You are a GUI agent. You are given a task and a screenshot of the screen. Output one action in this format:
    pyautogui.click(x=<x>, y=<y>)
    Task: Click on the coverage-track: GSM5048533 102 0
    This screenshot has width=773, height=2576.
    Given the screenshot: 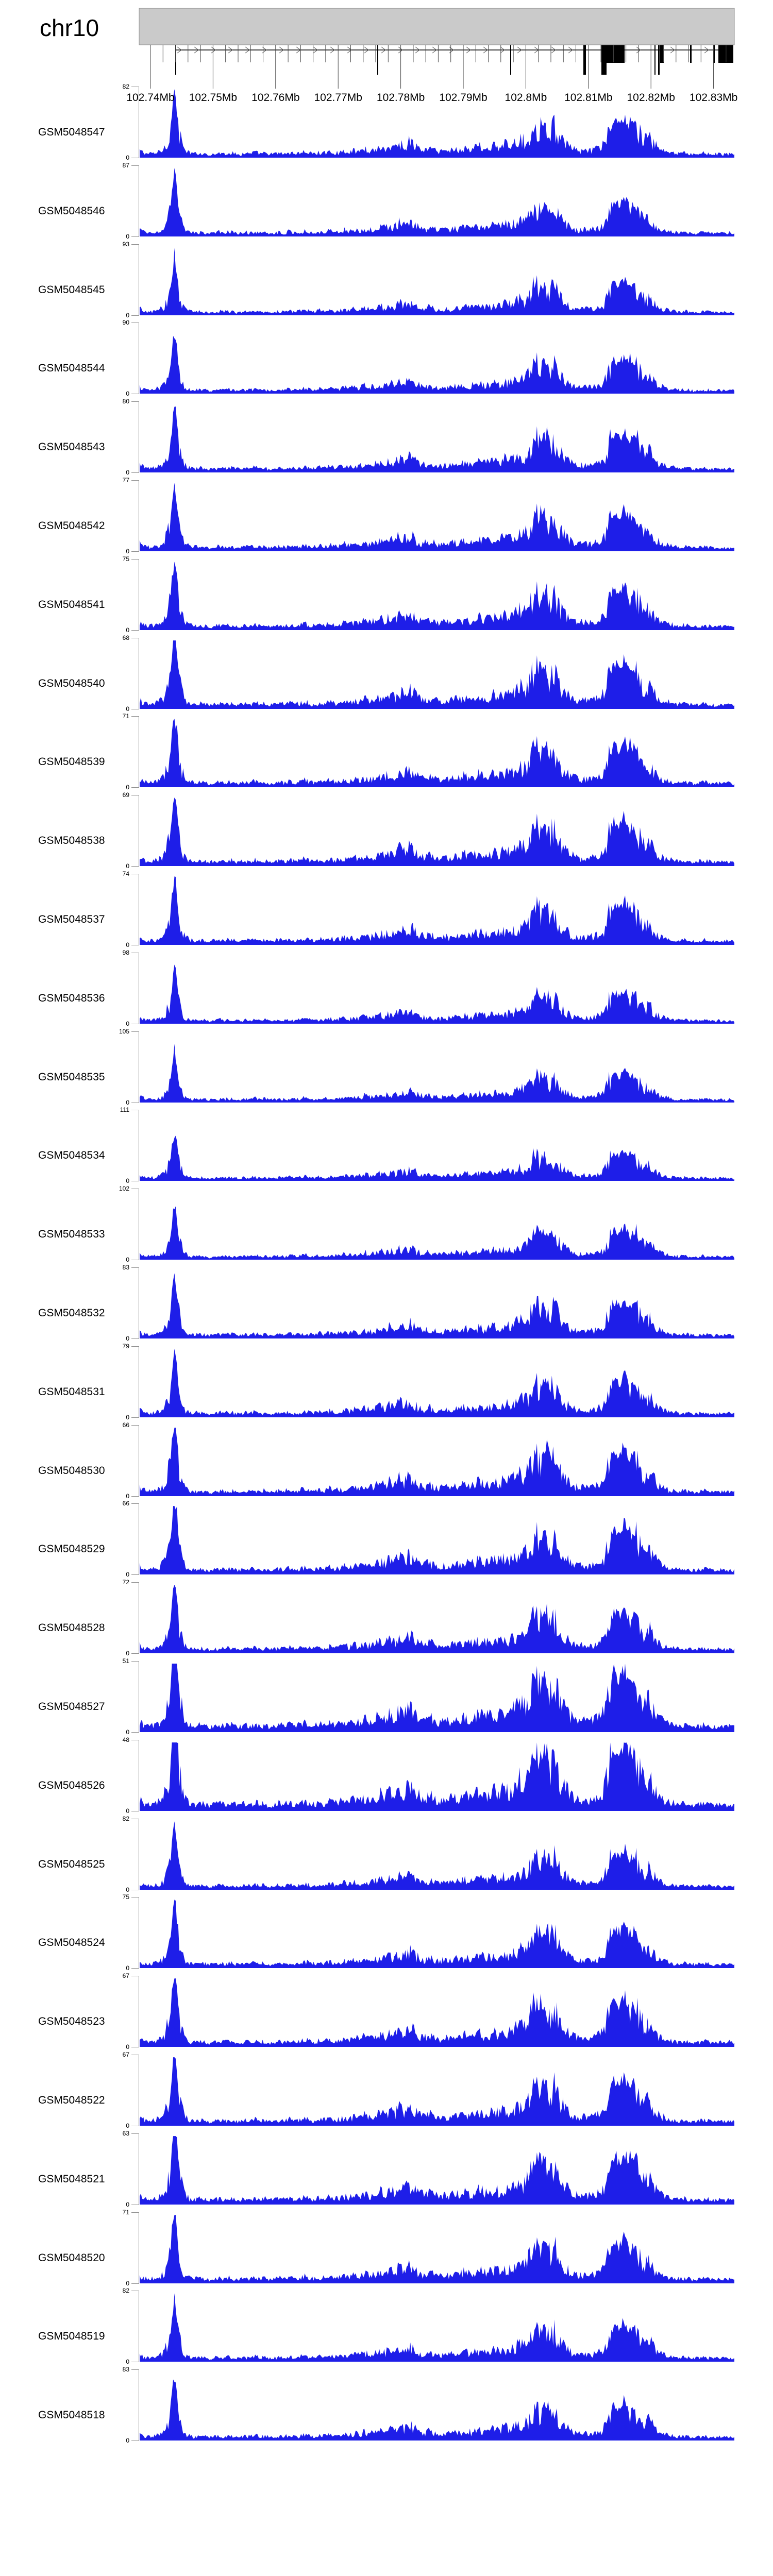 What is the action you would take?
    pyautogui.click(x=386, y=1226)
    